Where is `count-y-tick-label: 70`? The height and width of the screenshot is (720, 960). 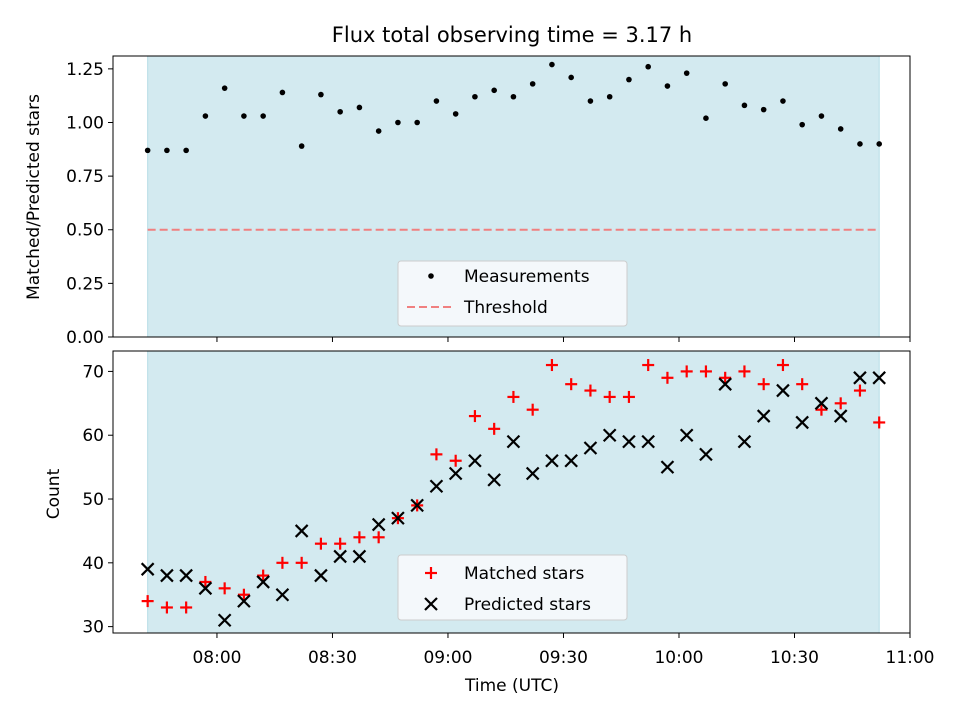 count-y-tick-label: 70 is located at coordinates (93, 372).